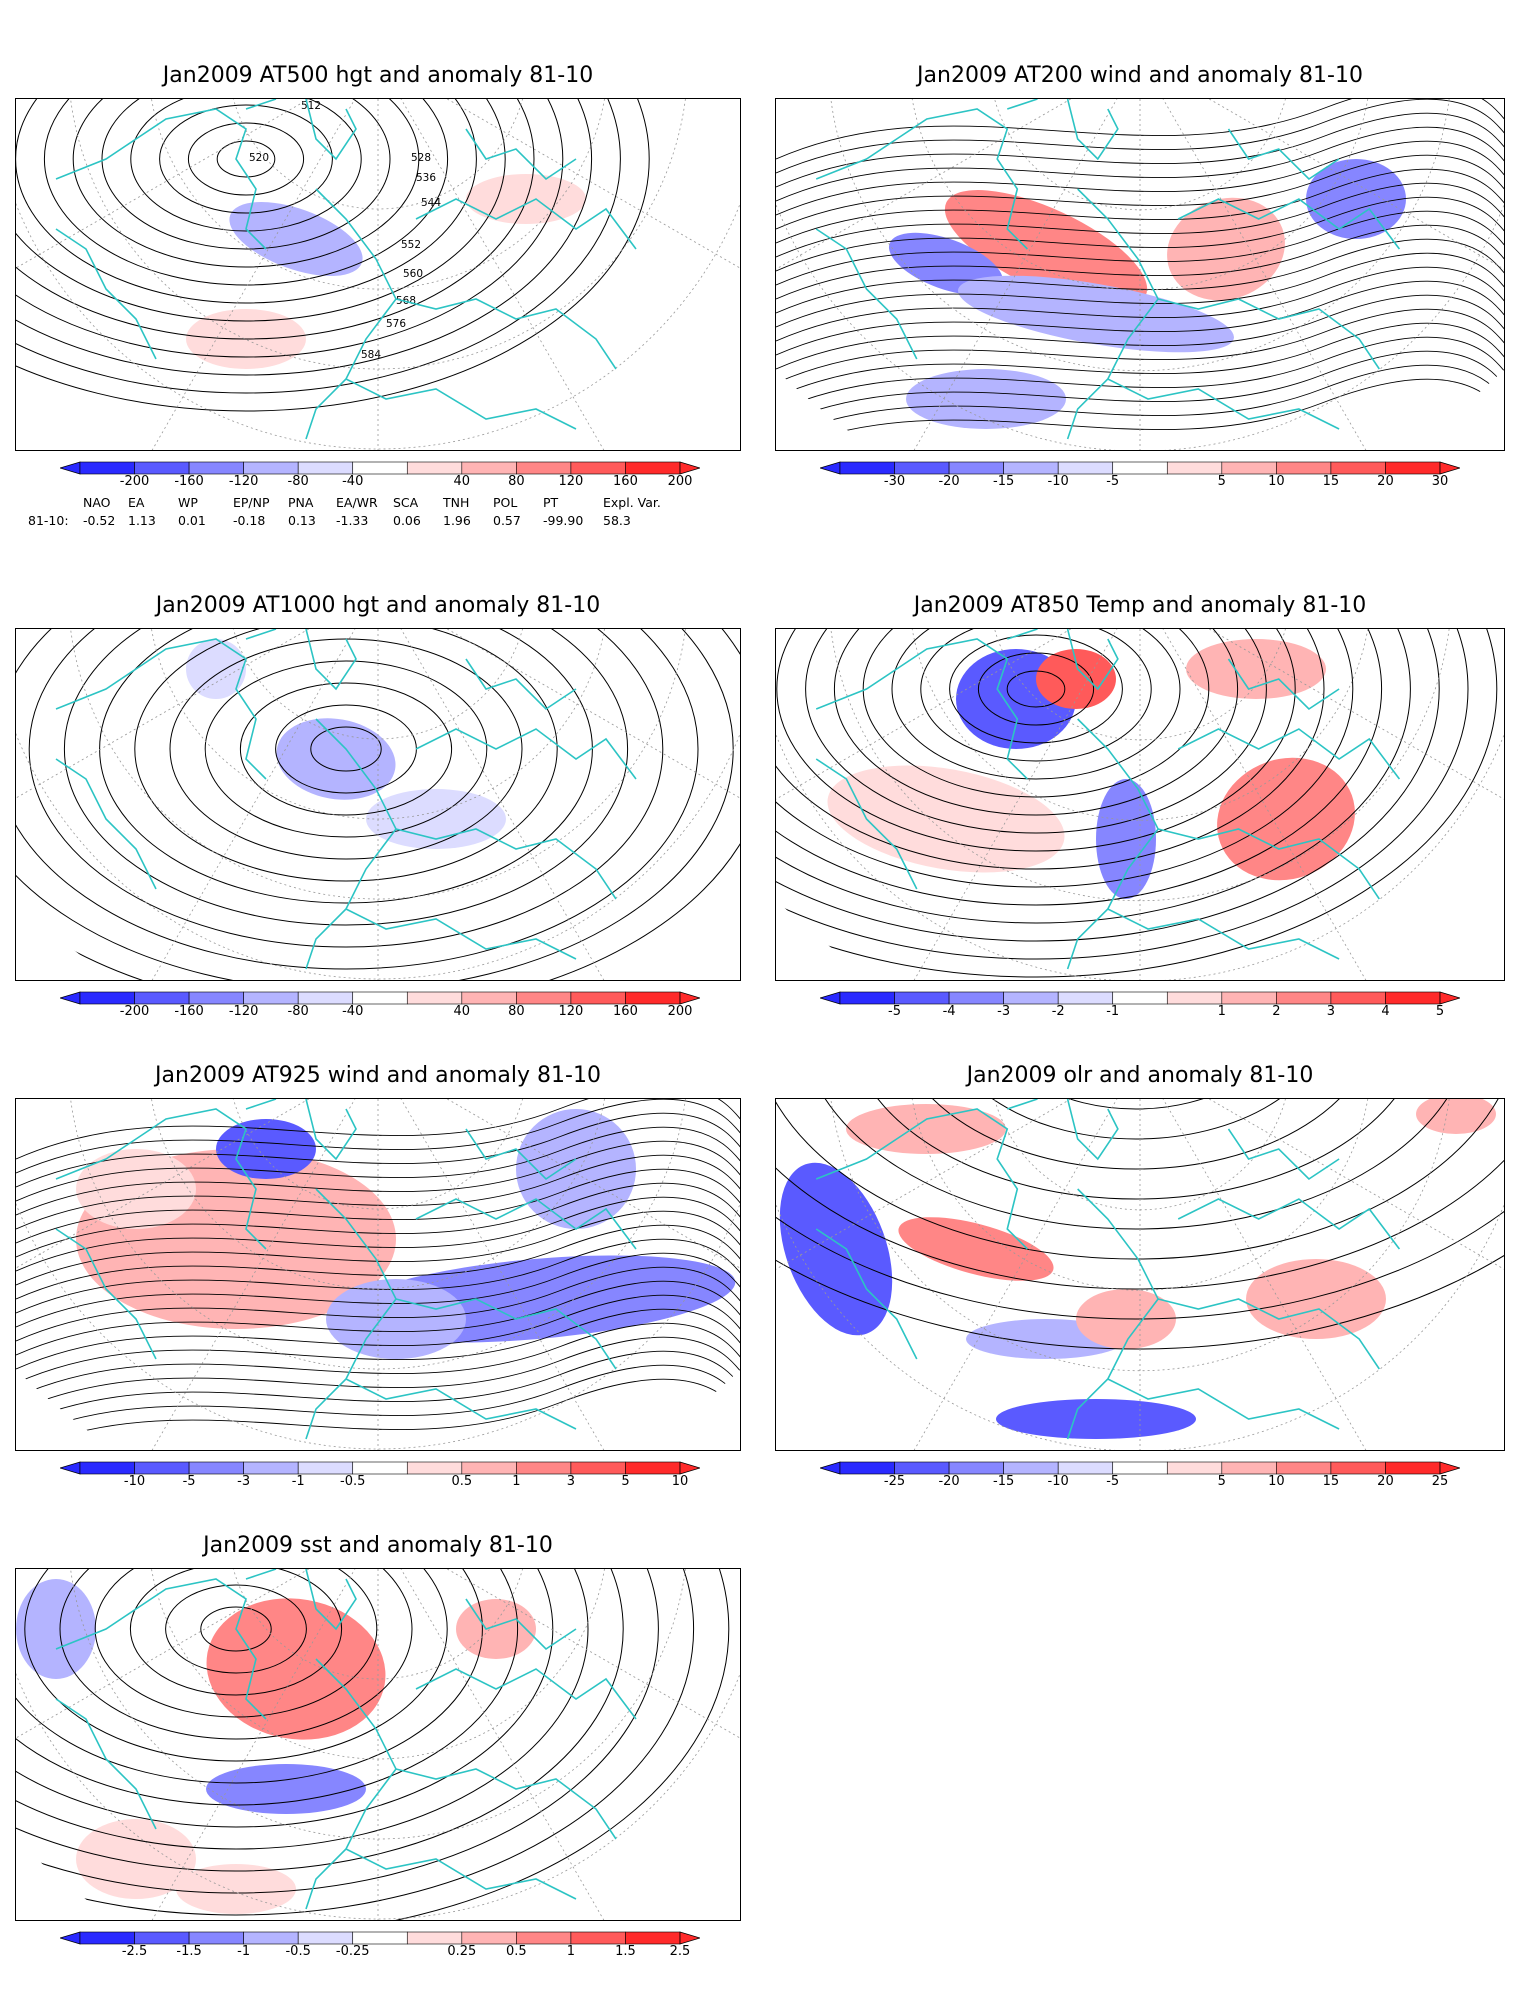 The height and width of the screenshot is (2000, 1520). I want to click on colorbar-tick-label: -40, so click(353, 481).